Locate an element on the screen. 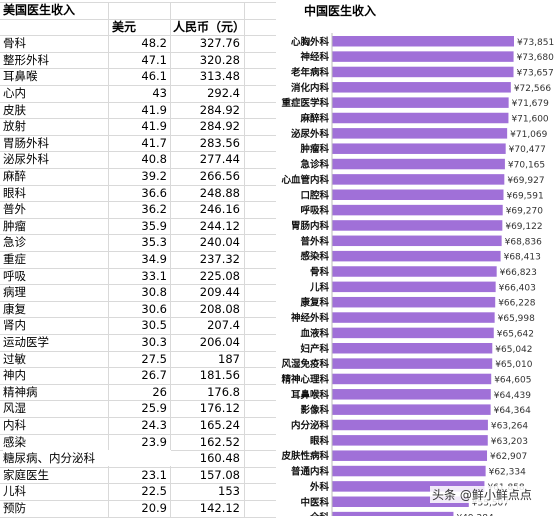 Image resolution: width=554 pixels, height=518 pixels. row-usd: 23.1 is located at coordinates (154, 474).